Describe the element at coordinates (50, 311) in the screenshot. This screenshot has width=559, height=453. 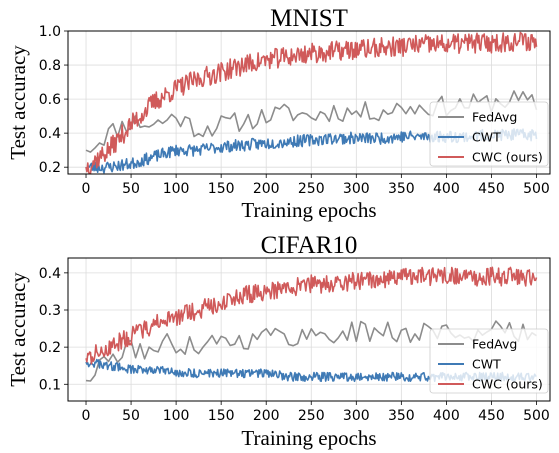
I see `y-tick-label: 0.3` at that location.